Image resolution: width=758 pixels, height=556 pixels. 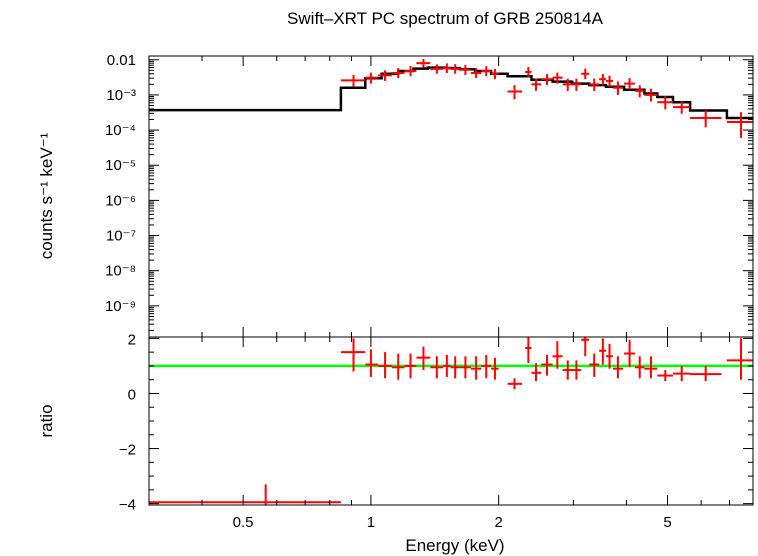 What do you see at coordinates (127, 450) in the screenshot?
I see `y-tick-label: −2` at bounding box center [127, 450].